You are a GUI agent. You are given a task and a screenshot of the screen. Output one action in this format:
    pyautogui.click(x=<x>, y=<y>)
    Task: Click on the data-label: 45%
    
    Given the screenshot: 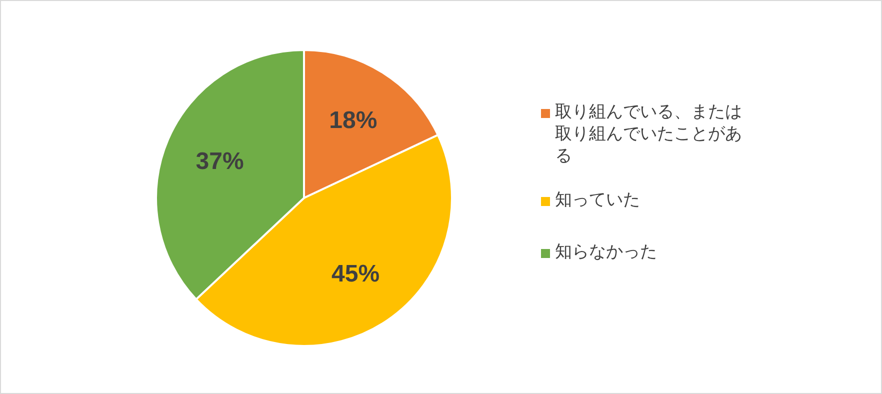 What is the action you would take?
    pyautogui.click(x=356, y=274)
    